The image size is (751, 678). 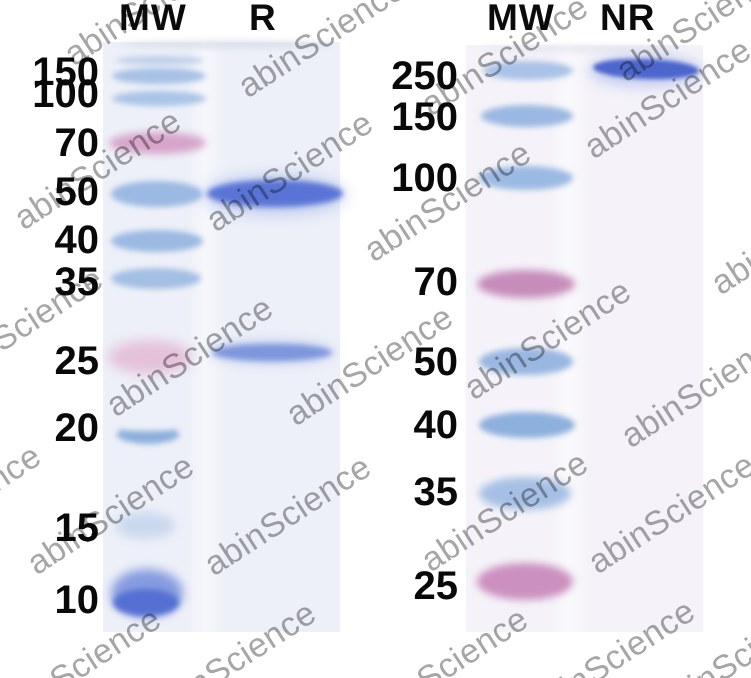 I want to click on sample-band-r-band-48kda, so click(x=275, y=193).